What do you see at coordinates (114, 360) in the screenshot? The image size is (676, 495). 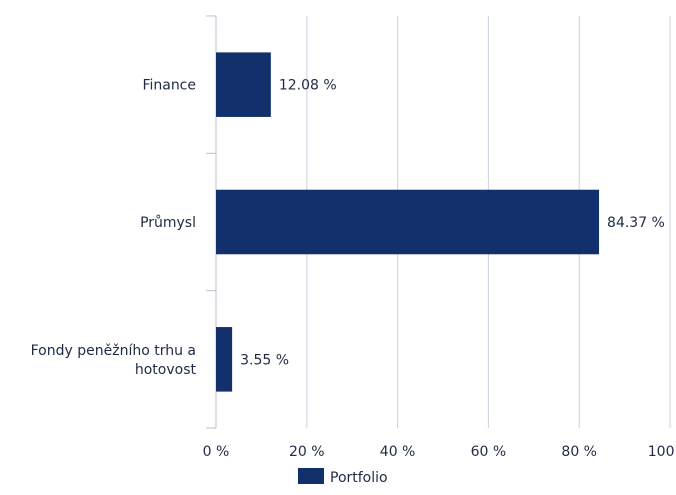 I see `category-label: Fondy peněžního trhu a hotovost` at bounding box center [114, 360].